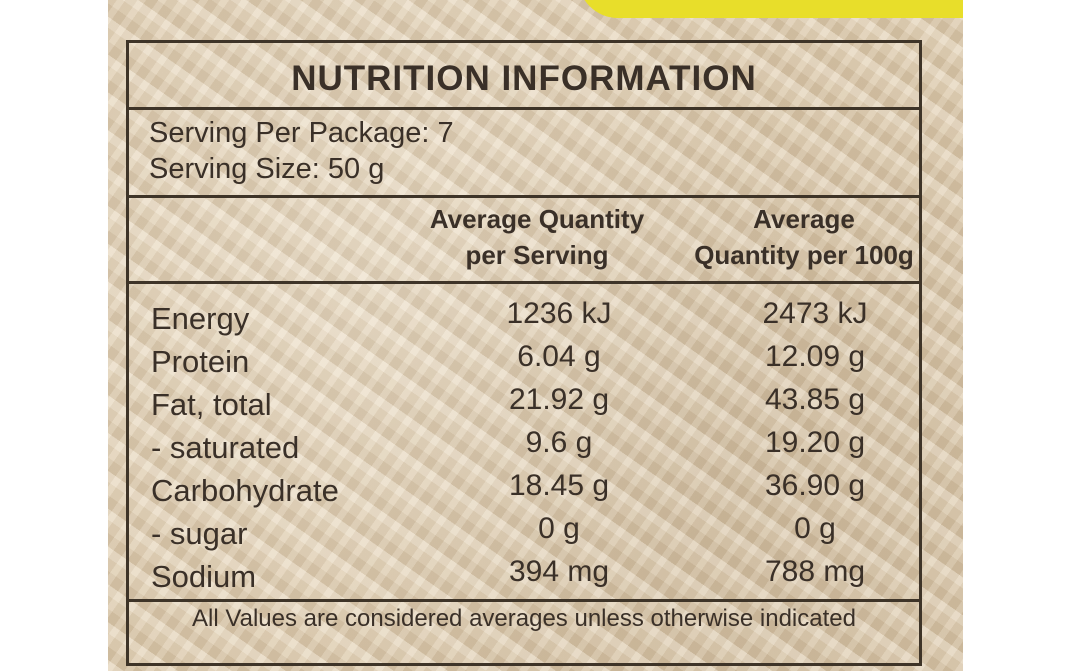 This screenshot has height=671, width=1068. Describe the element at coordinates (804, 255) in the screenshot. I see `per-100g-header-line2: Quantity per 100g` at that location.